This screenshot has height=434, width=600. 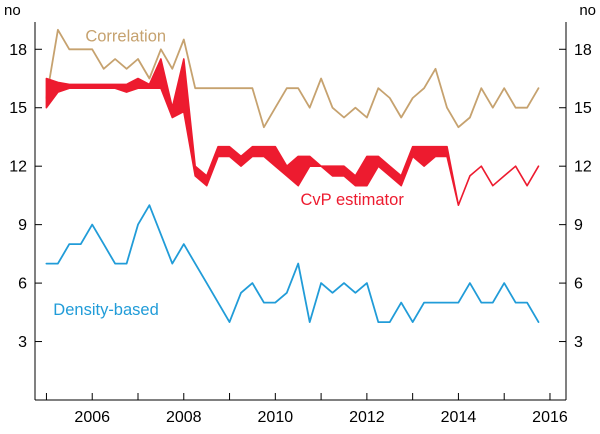 What do you see at coordinates (125, 36) in the screenshot?
I see `series-label-correlation: Correlation` at bounding box center [125, 36].